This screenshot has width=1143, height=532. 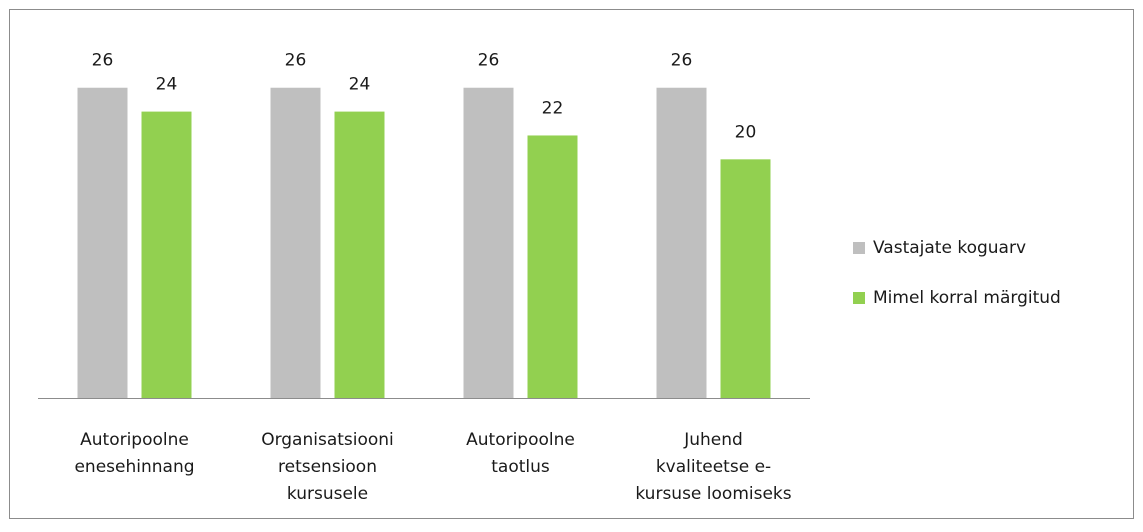 I want to click on x-tick-label: kursuse loomiseks, so click(x=713, y=494).